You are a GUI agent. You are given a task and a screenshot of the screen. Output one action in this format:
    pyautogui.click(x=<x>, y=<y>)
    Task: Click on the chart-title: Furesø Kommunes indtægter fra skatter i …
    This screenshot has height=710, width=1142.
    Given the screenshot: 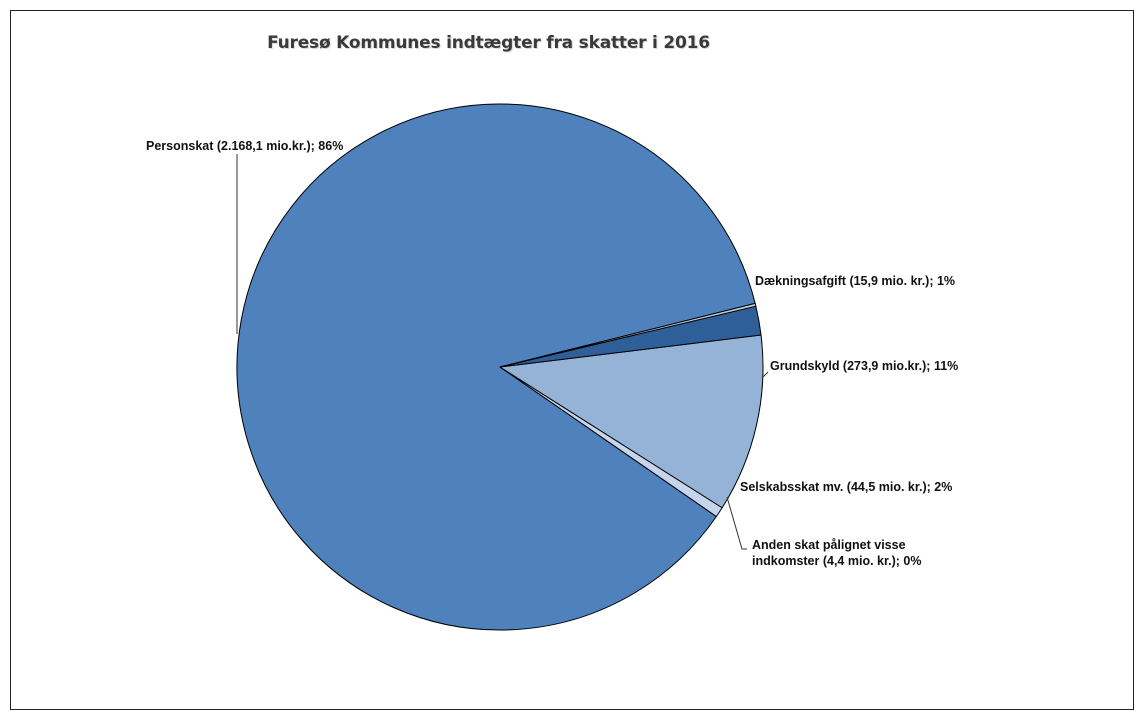 What is the action you would take?
    pyautogui.click(x=488, y=43)
    